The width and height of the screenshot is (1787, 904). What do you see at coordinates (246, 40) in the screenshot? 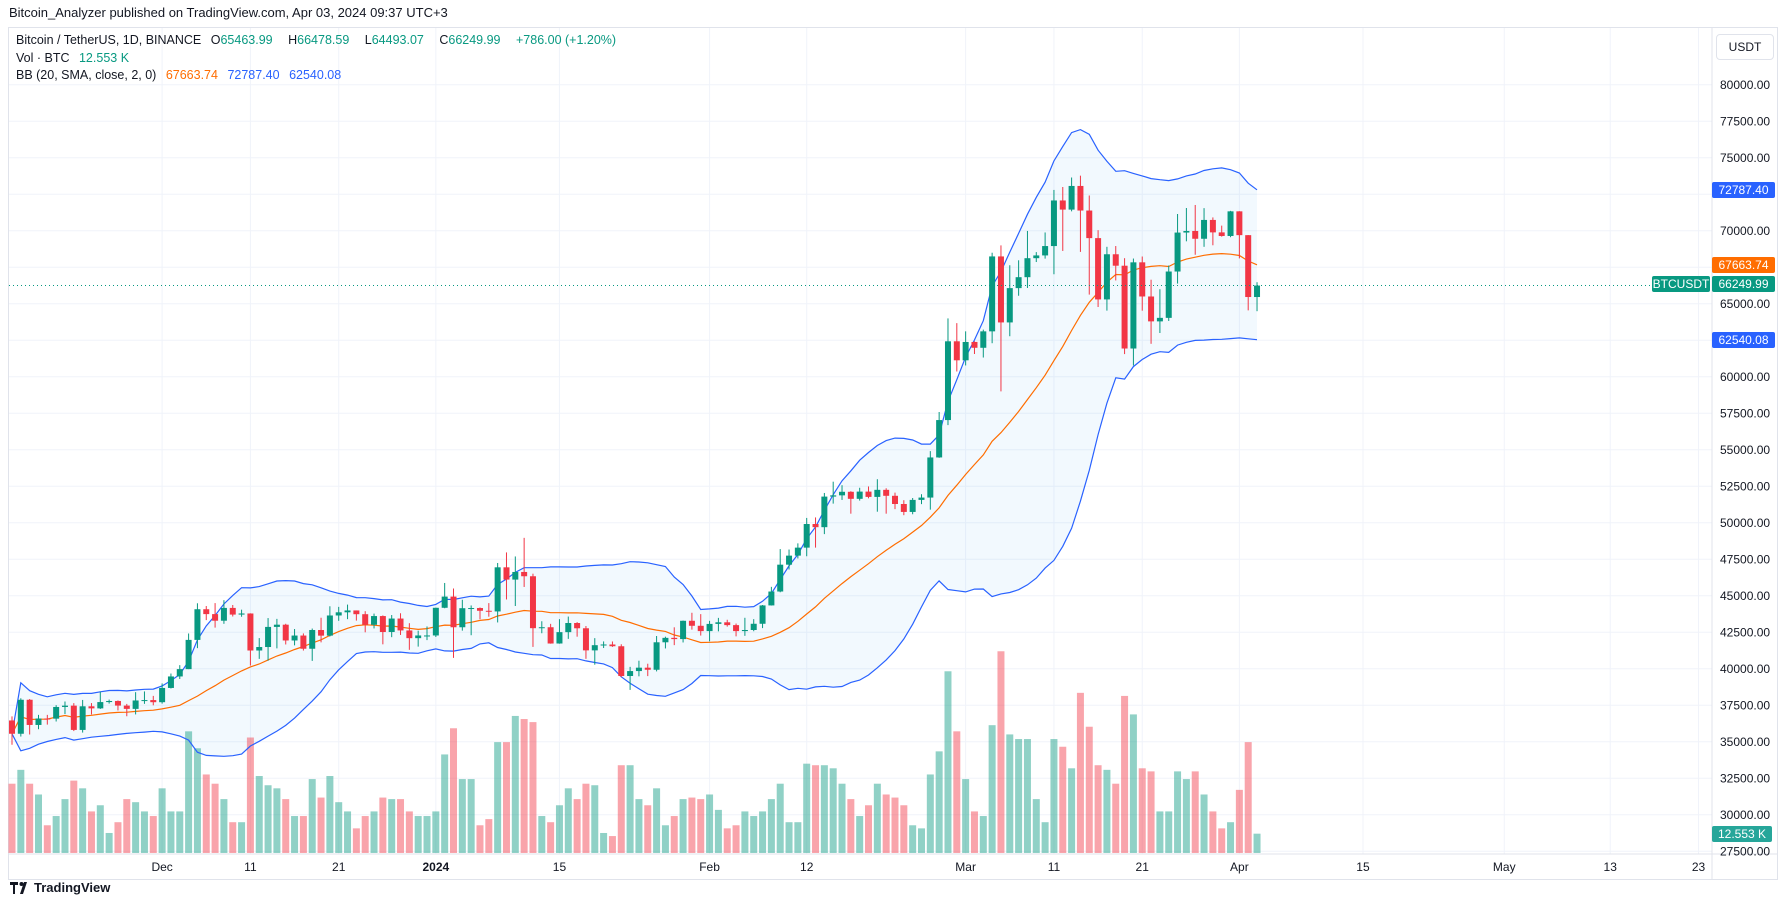
I see `open-value: 65463.99` at bounding box center [246, 40].